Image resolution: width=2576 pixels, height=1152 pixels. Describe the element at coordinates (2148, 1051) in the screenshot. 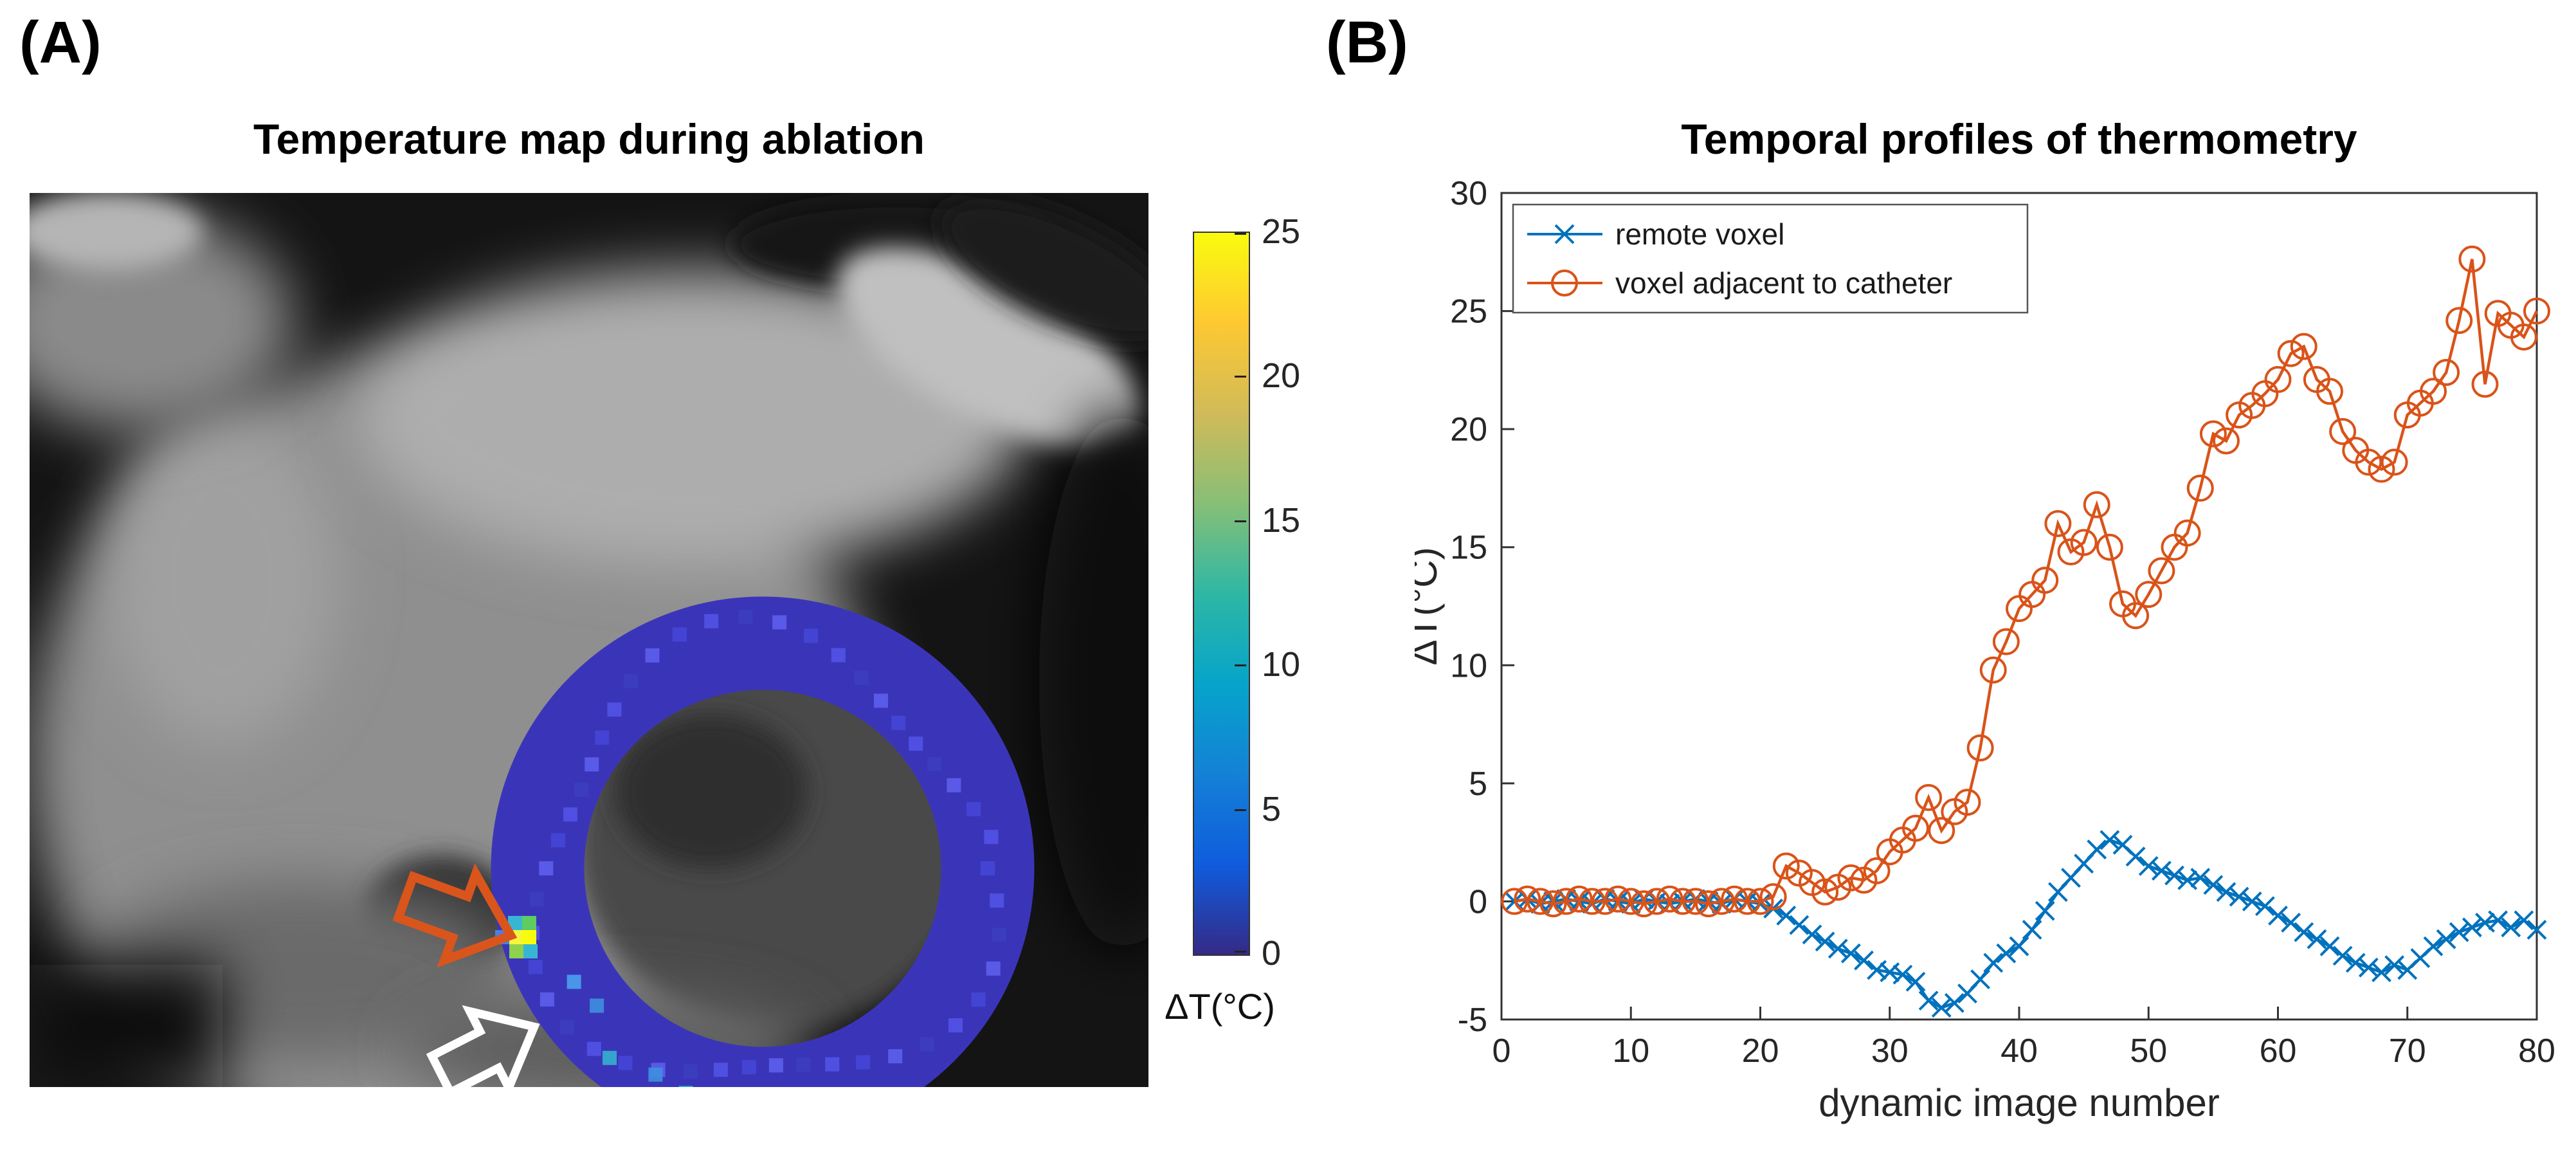

I see `x-tick-label: 50` at that location.